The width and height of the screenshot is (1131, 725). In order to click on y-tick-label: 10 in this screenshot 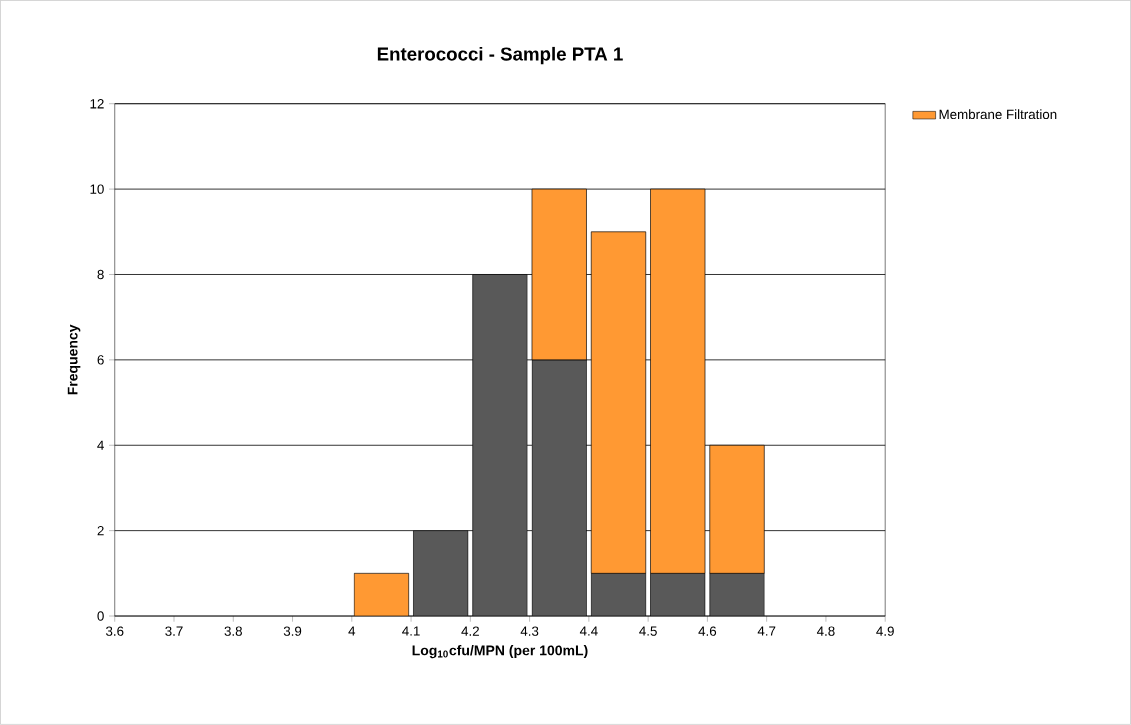, I will do `click(97, 189)`.